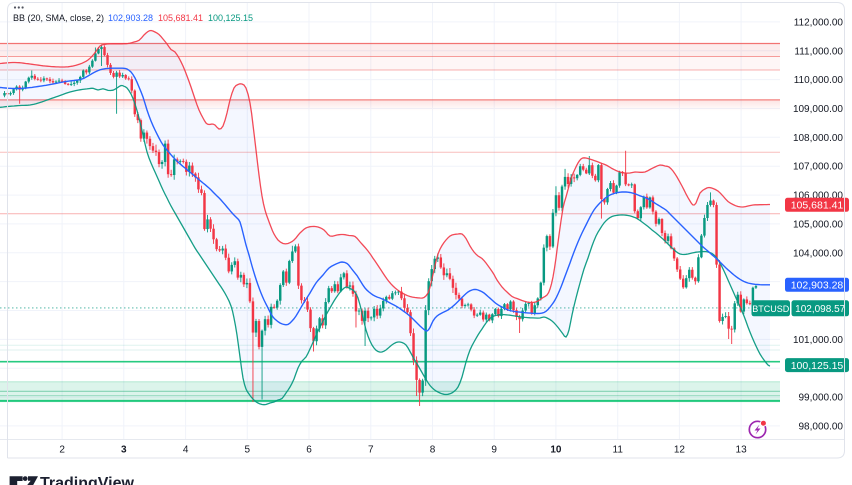 This screenshot has width=852, height=485. Describe the element at coordinates (818, 253) in the screenshot. I see `svg-text: 104,000.00` at that location.